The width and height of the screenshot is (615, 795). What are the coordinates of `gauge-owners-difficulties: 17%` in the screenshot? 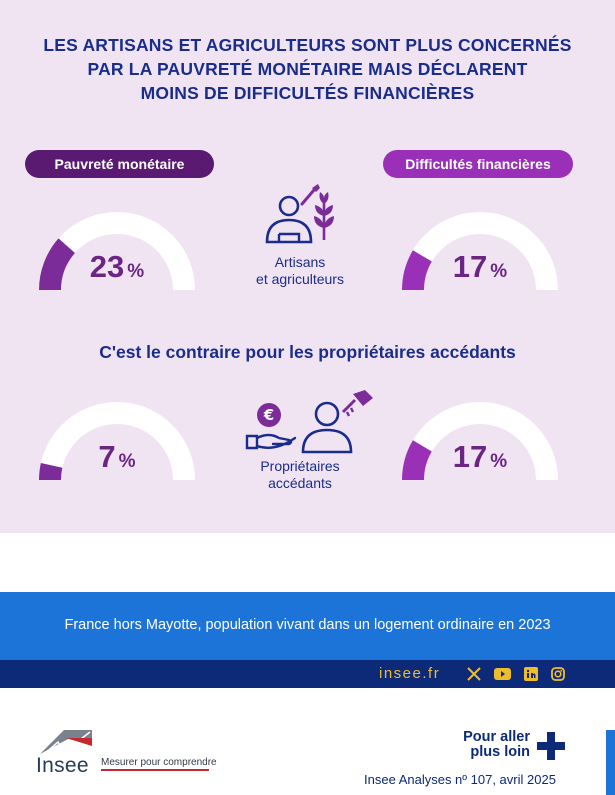 It's located at (480, 442).